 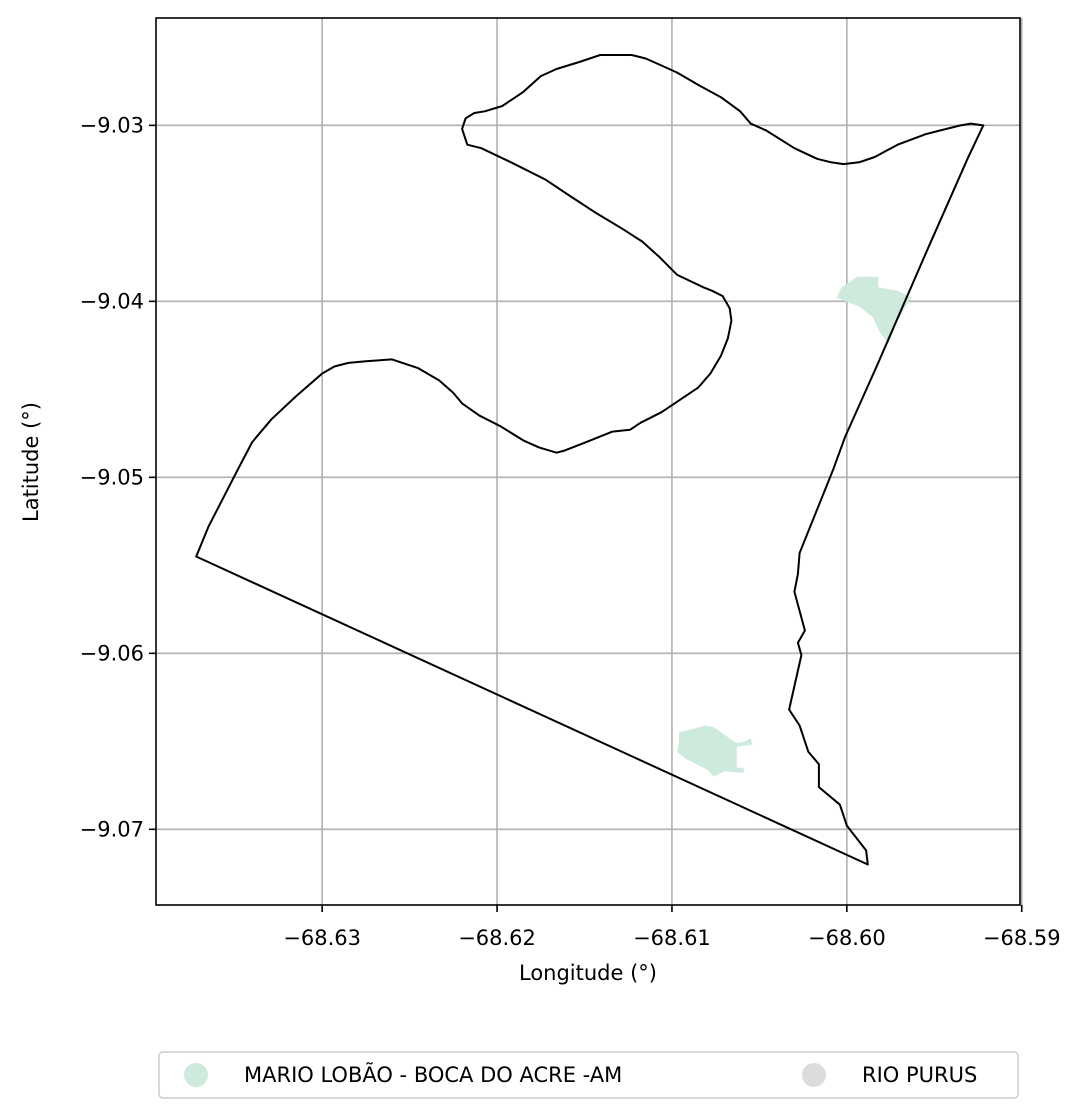 I want to click on legend-marker-mario-lobao, so click(x=196, y=1075).